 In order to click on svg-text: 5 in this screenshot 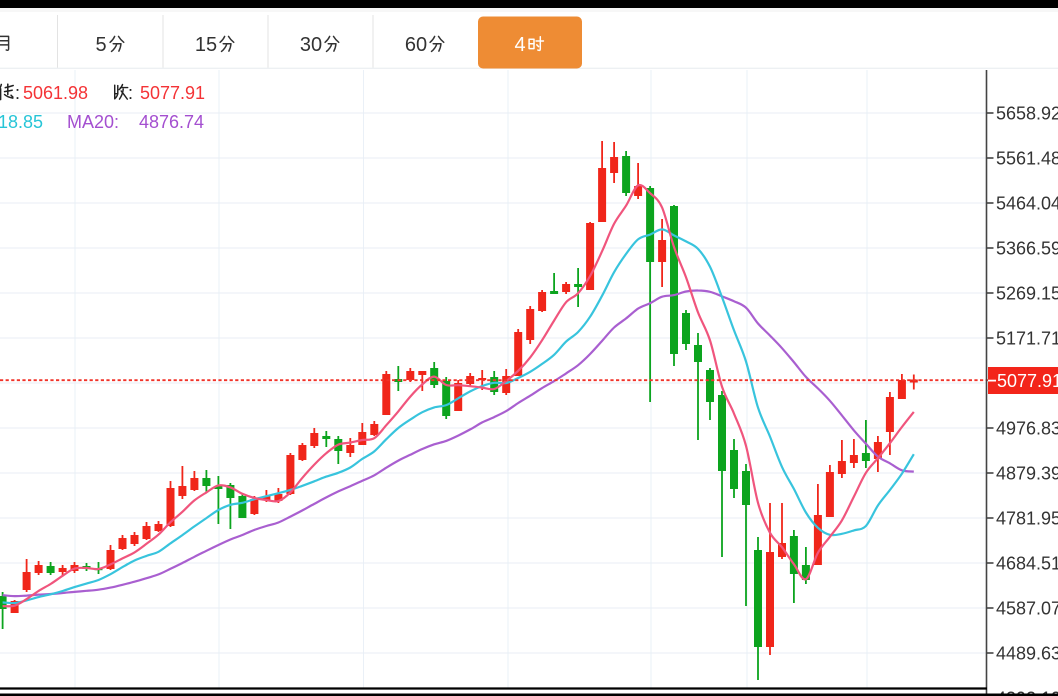, I will do `click(100, 45)`.